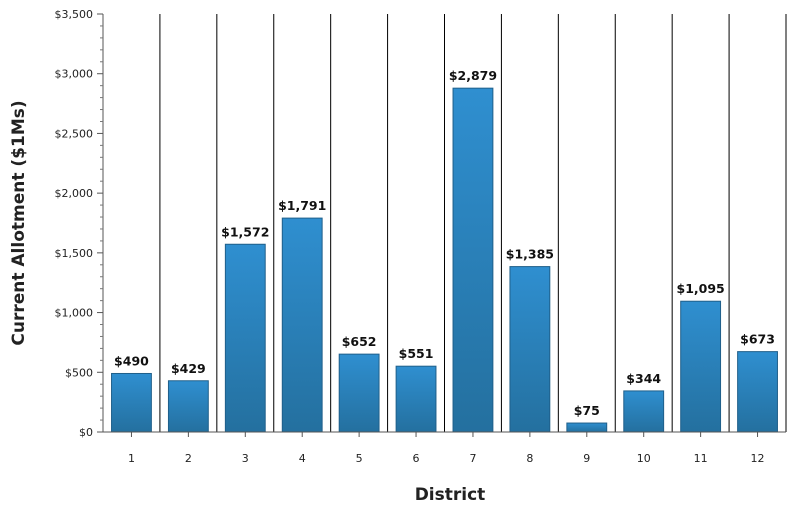 This screenshot has height=506, width=788. What do you see at coordinates (701, 458) in the screenshot?
I see `x-tick-label-11: 11` at bounding box center [701, 458].